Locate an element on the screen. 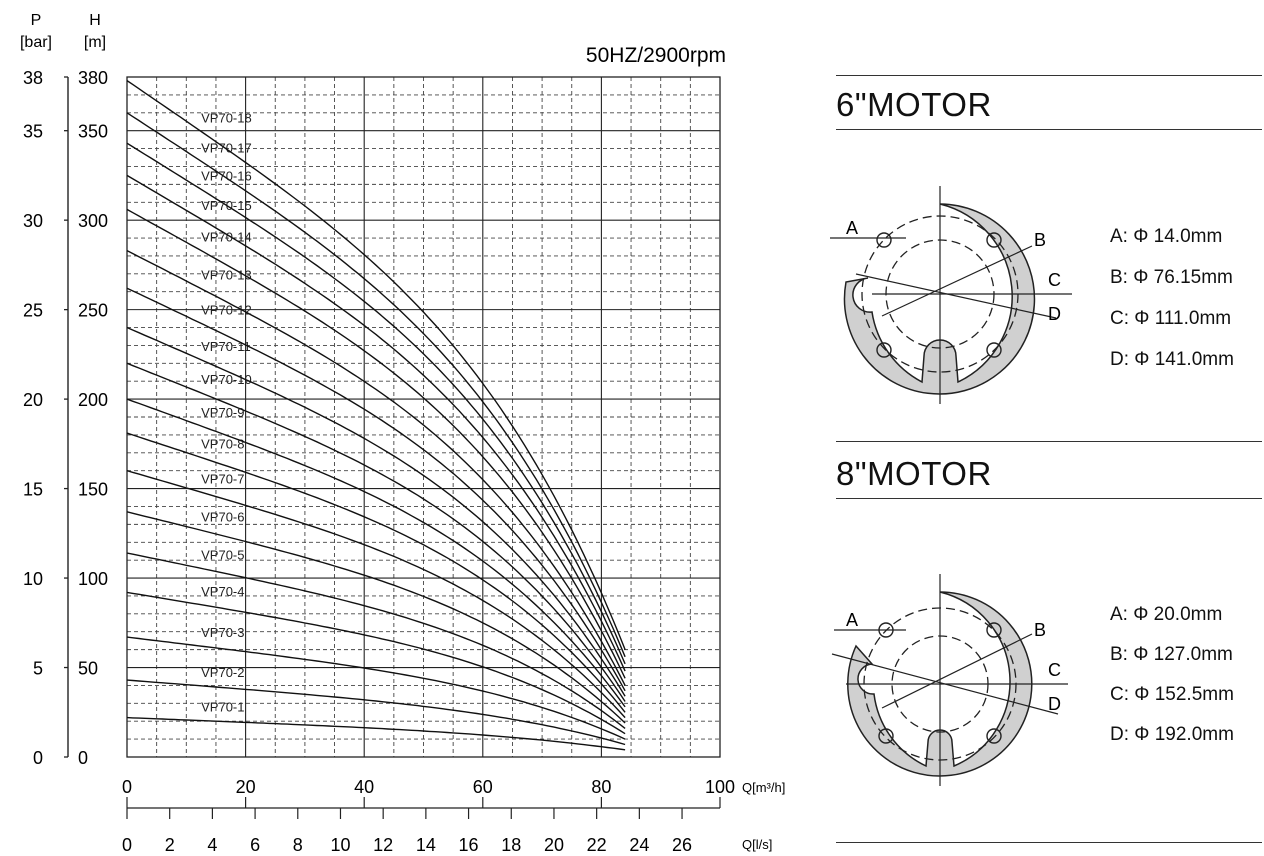 The image size is (1264, 856). y-tick-label-pressure: 25 is located at coordinates (33, 311).